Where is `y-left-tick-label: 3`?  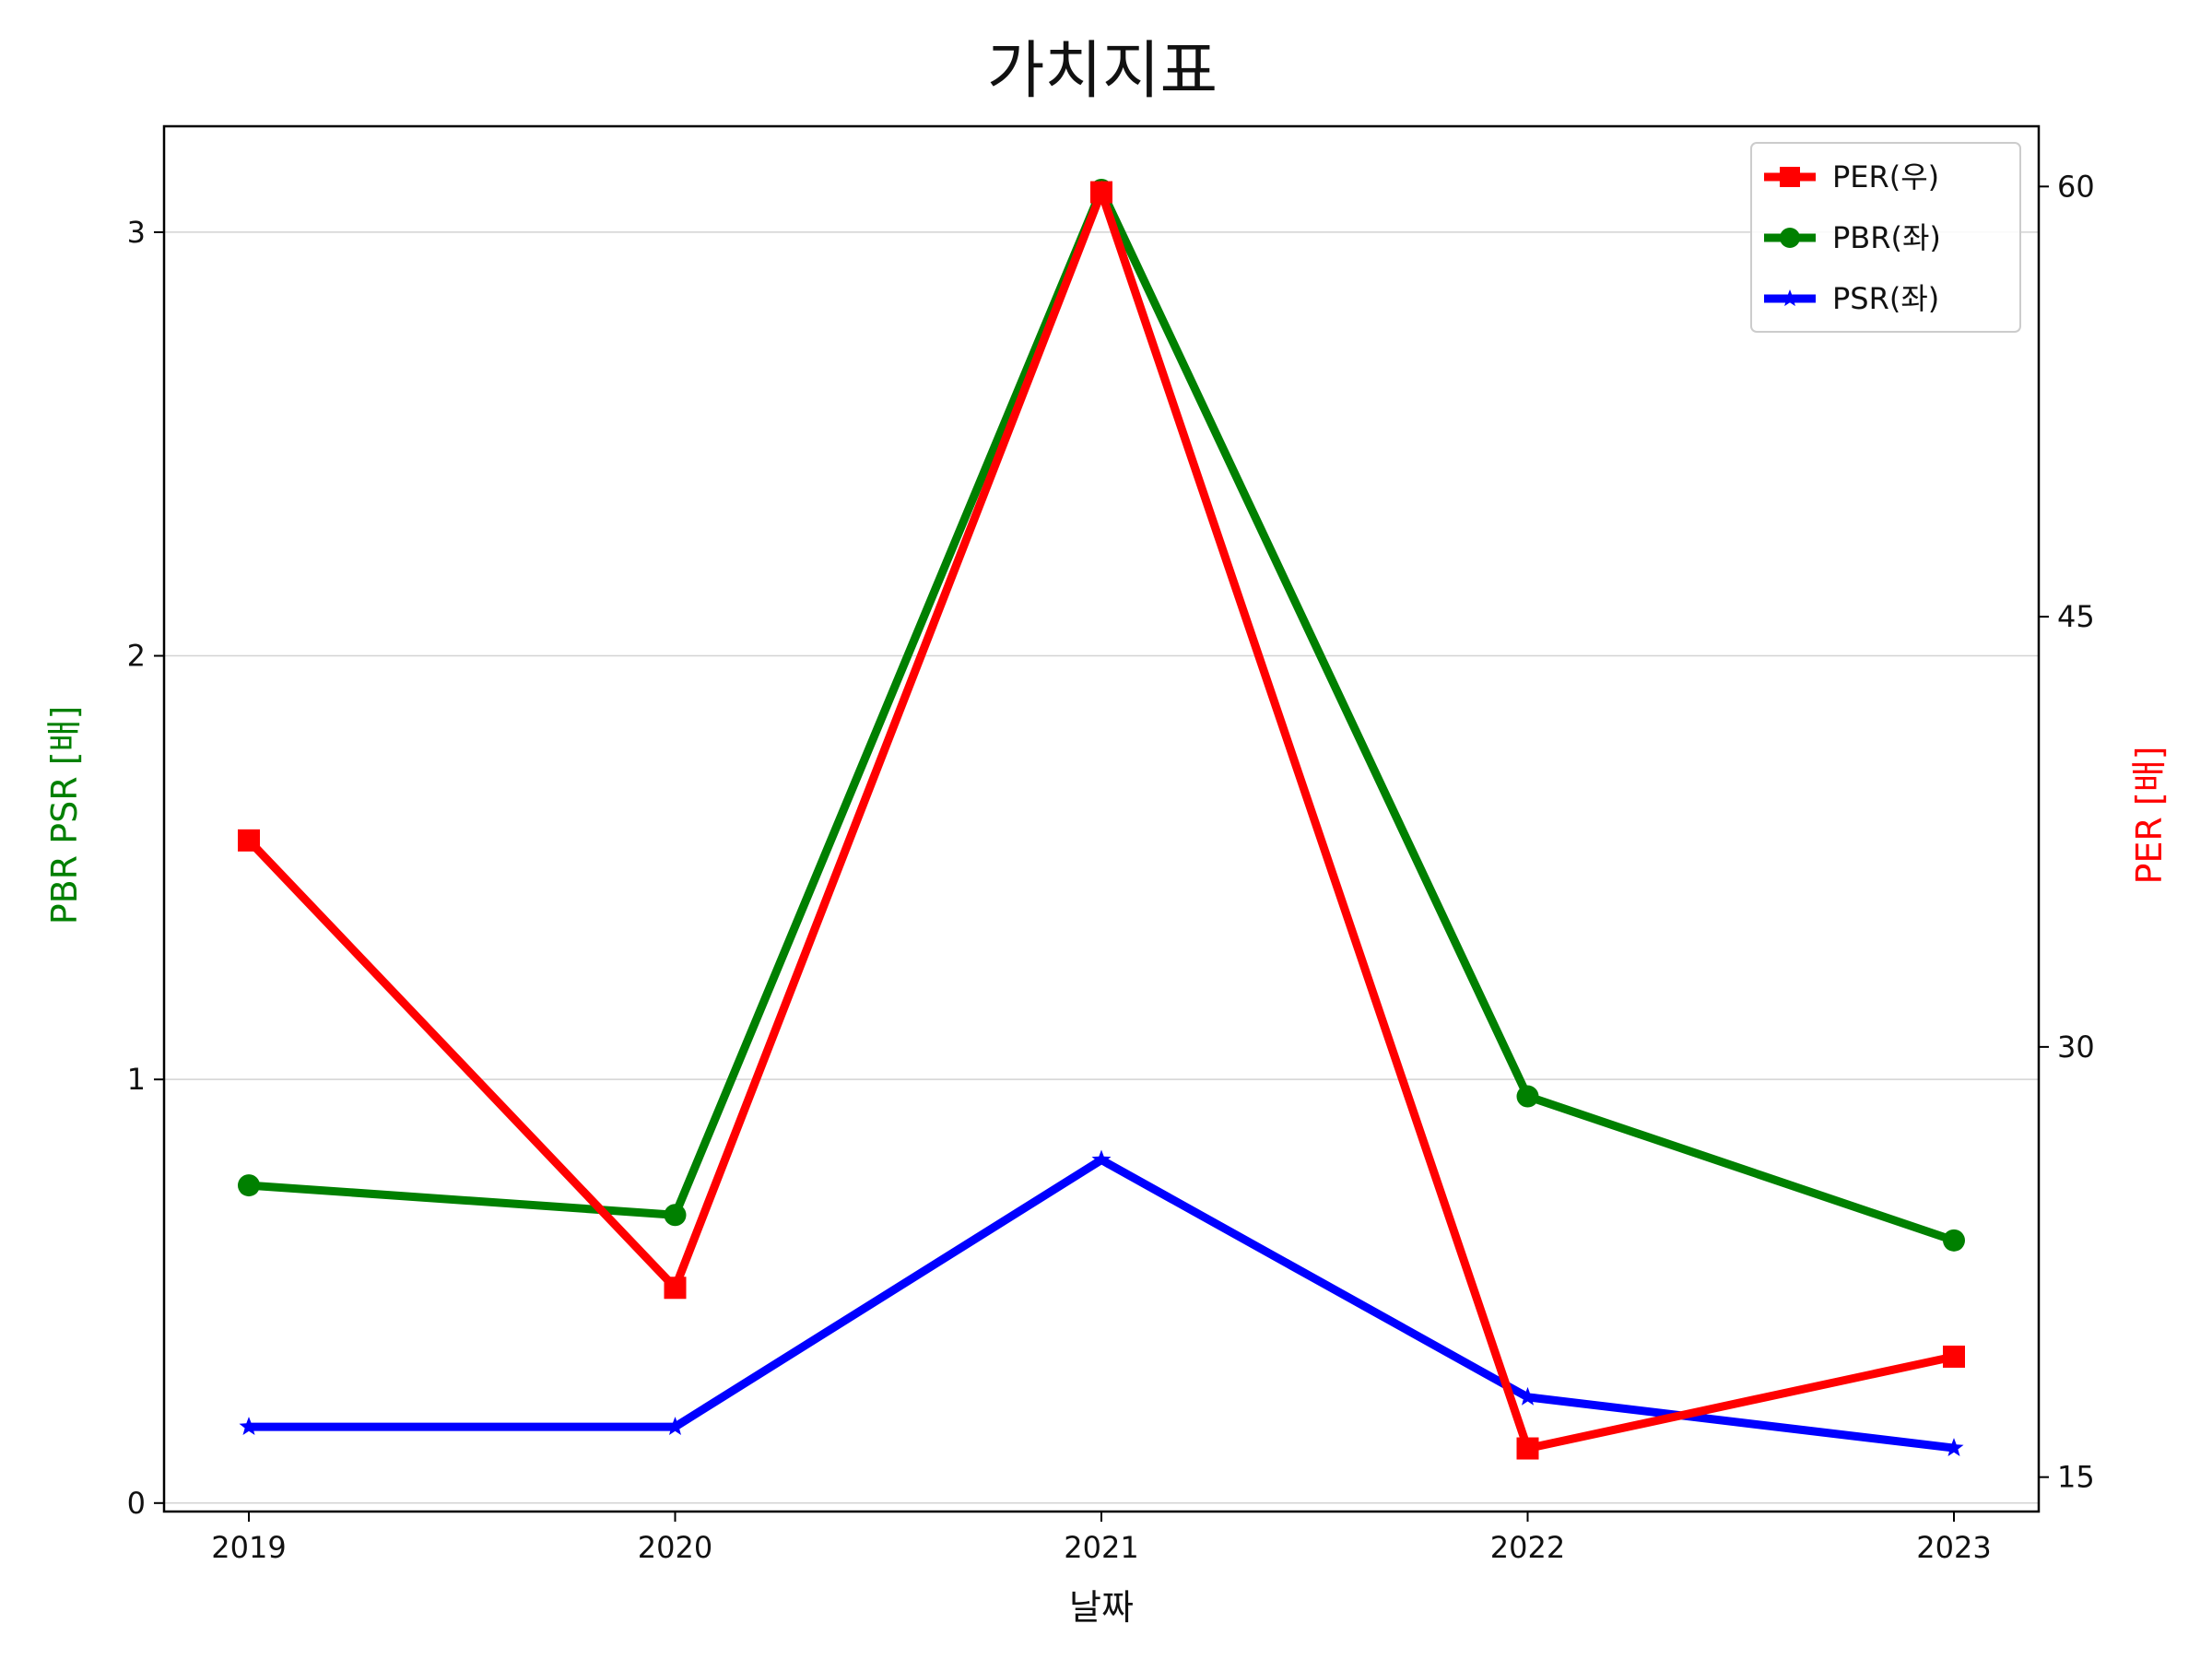
y-left-tick-label: 3 is located at coordinates (136, 232).